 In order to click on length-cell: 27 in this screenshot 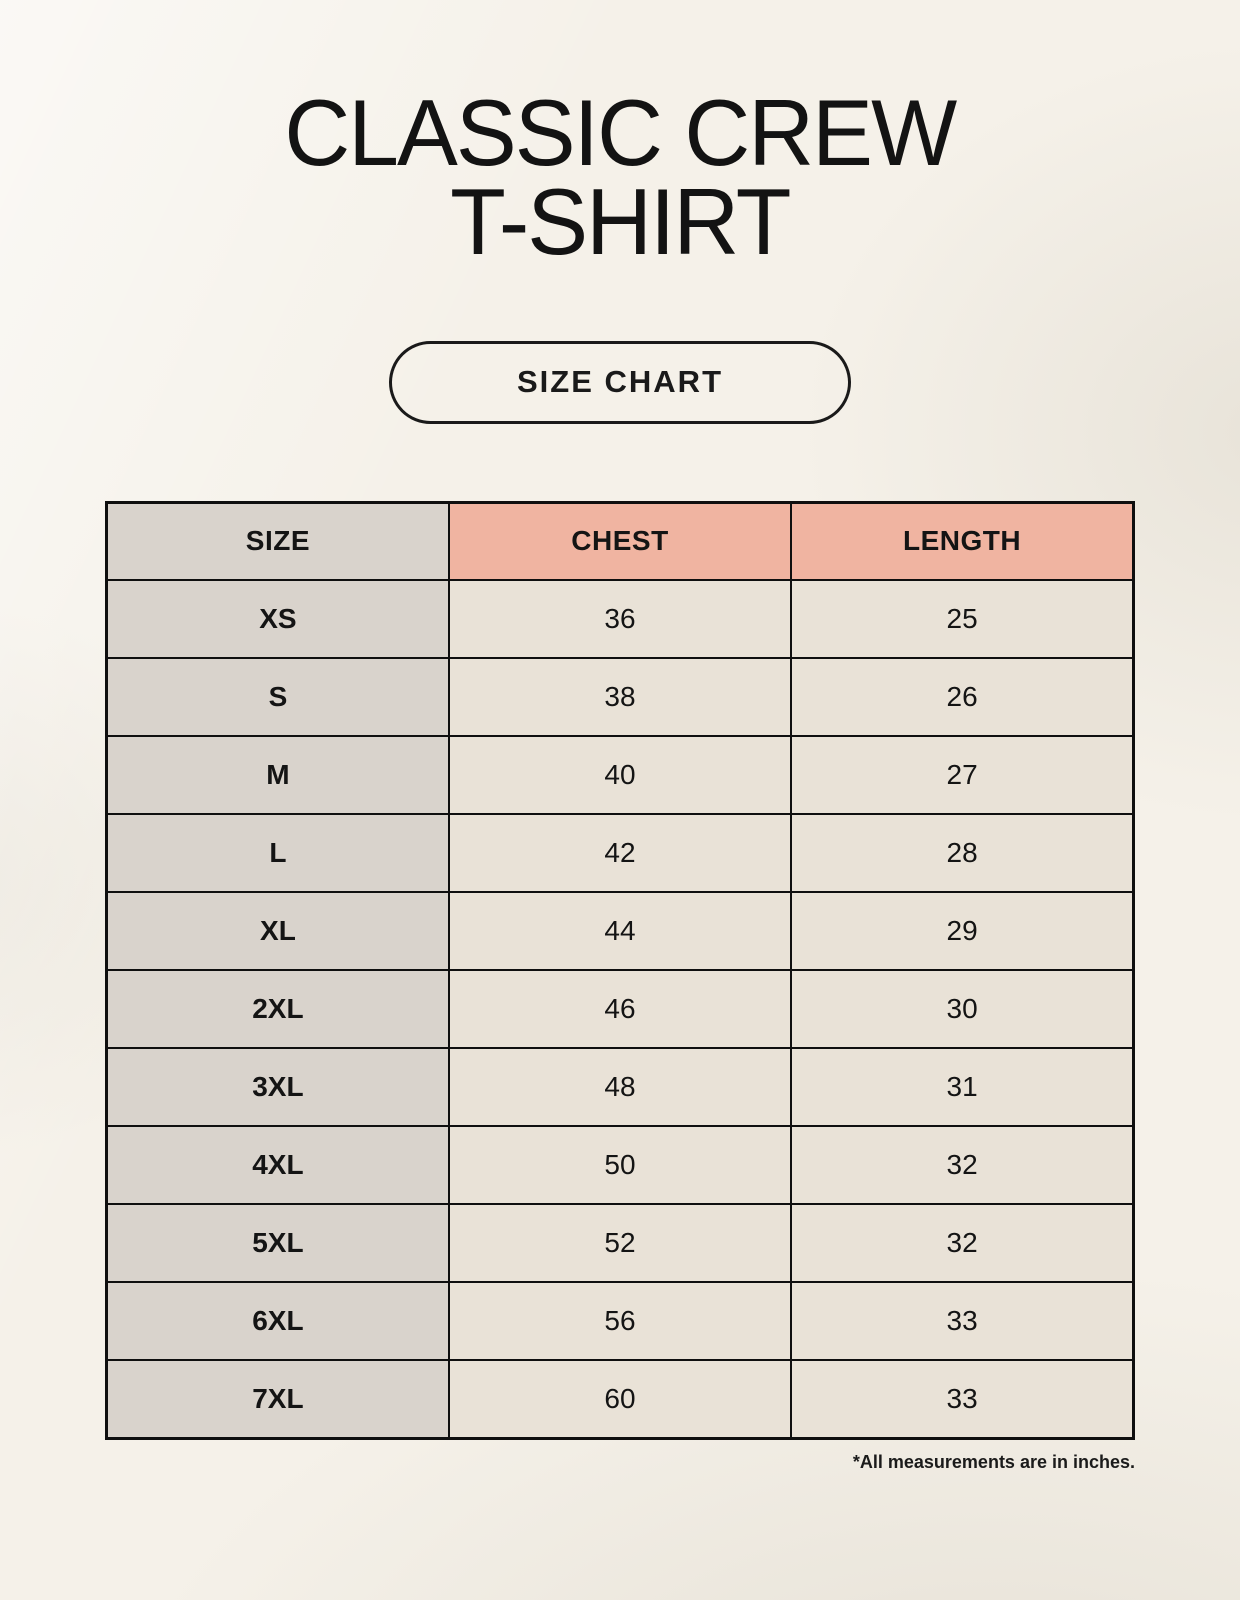, I will do `click(962, 775)`.